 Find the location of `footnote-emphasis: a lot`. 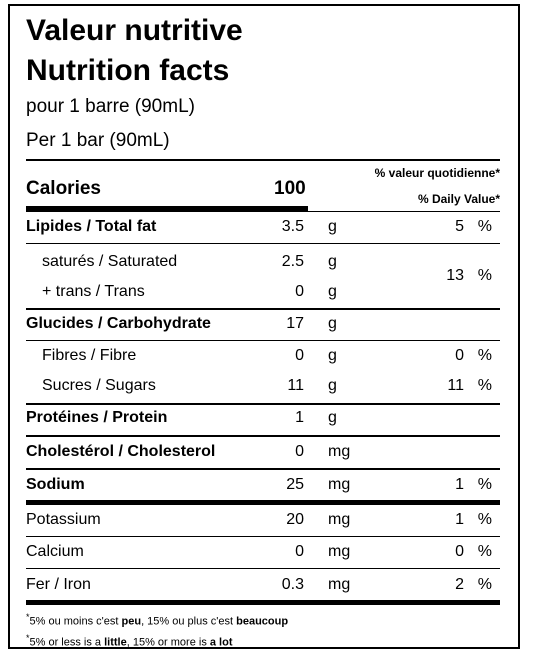

footnote-emphasis: a lot is located at coordinates (221, 642).